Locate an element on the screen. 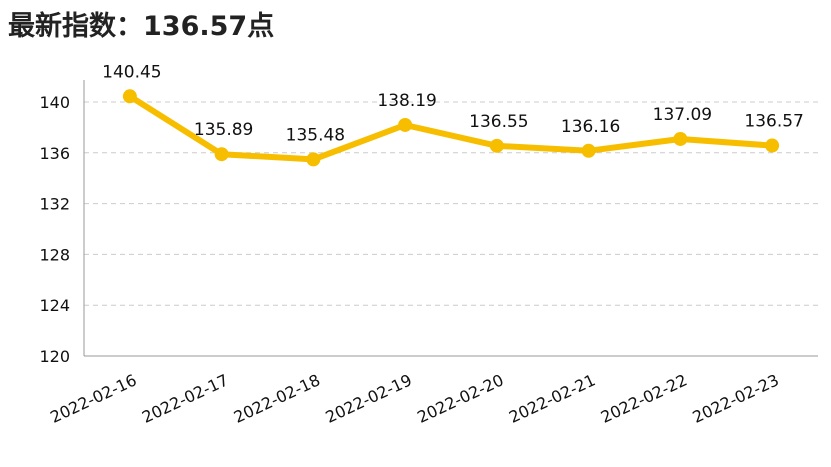 This screenshot has width=831, height=467. y-tick-label: 136 is located at coordinates (54, 153).